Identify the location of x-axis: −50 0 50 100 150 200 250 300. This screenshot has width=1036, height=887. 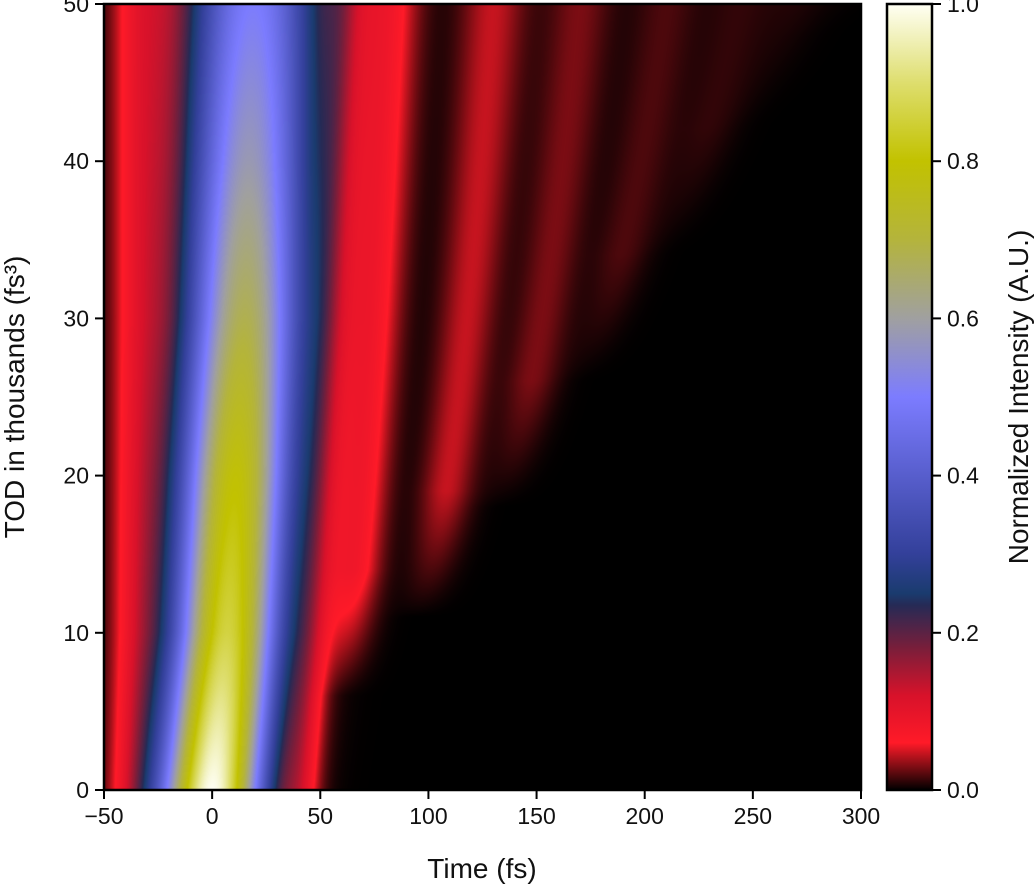
(482, 809).